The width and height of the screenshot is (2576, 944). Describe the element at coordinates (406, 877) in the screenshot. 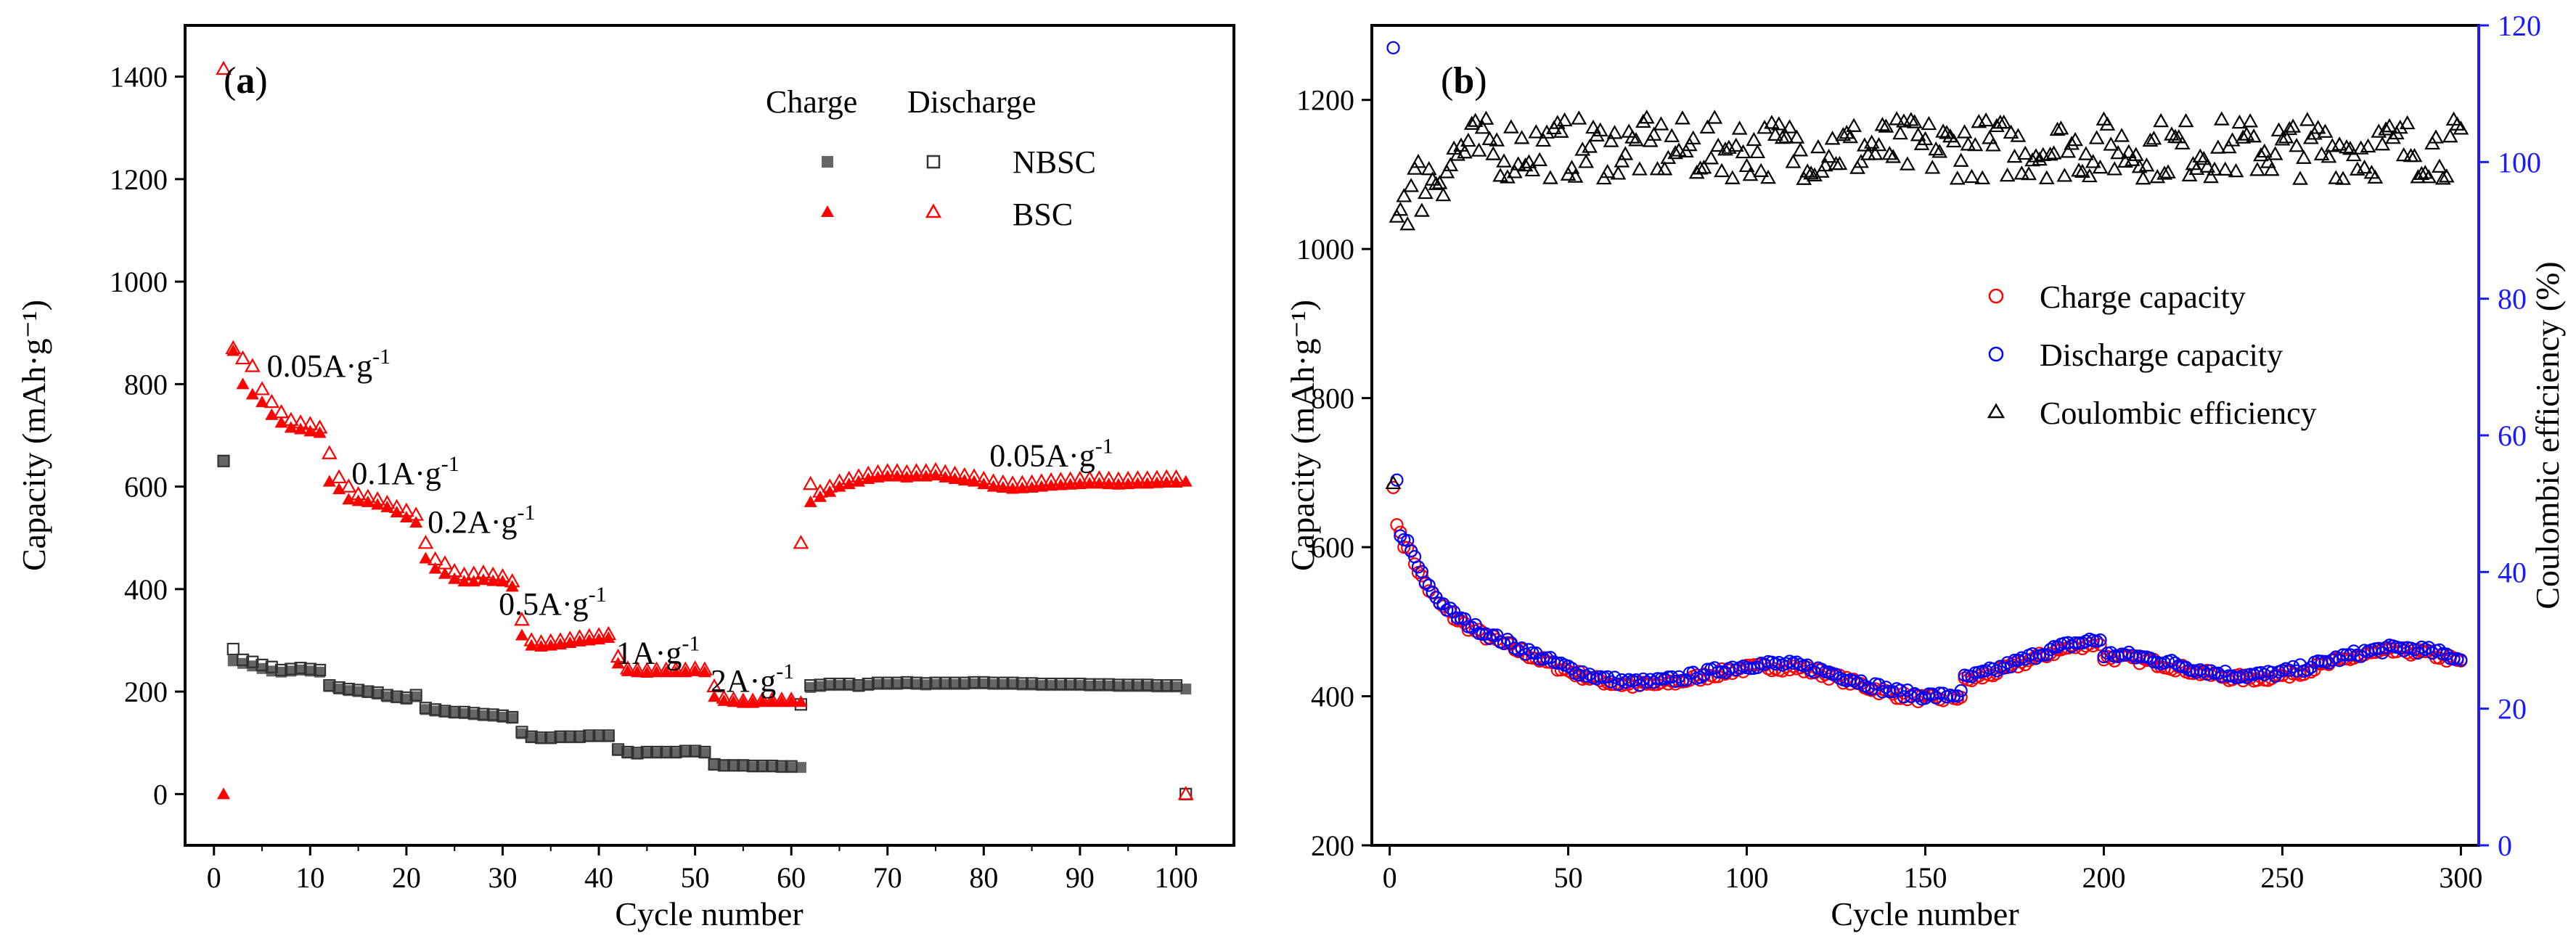

I see `x-tick-label: 20` at that location.